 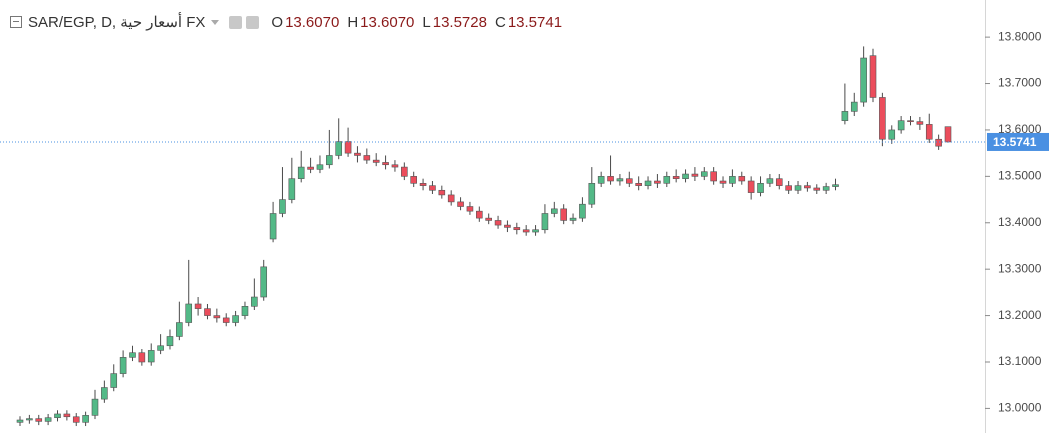 What do you see at coordinates (426, 22) in the screenshot?
I see `ohlc-key: L` at bounding box center [426, 22].